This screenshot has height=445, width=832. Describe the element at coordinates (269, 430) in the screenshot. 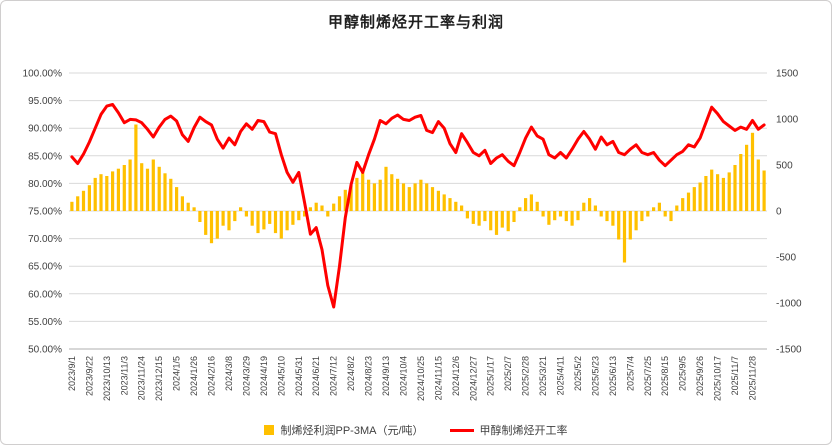

I see `bar-series-swatch` at that location.